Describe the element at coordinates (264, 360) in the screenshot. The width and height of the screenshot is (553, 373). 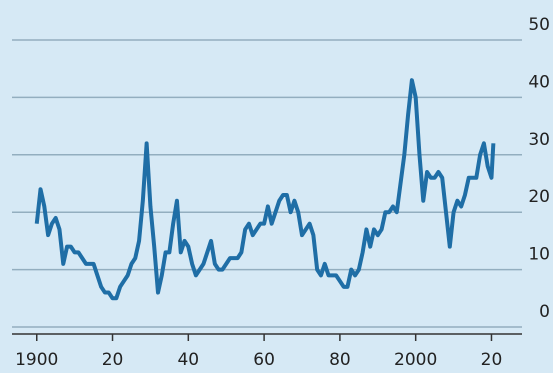
I see `x-tick-label: 60` at that location.